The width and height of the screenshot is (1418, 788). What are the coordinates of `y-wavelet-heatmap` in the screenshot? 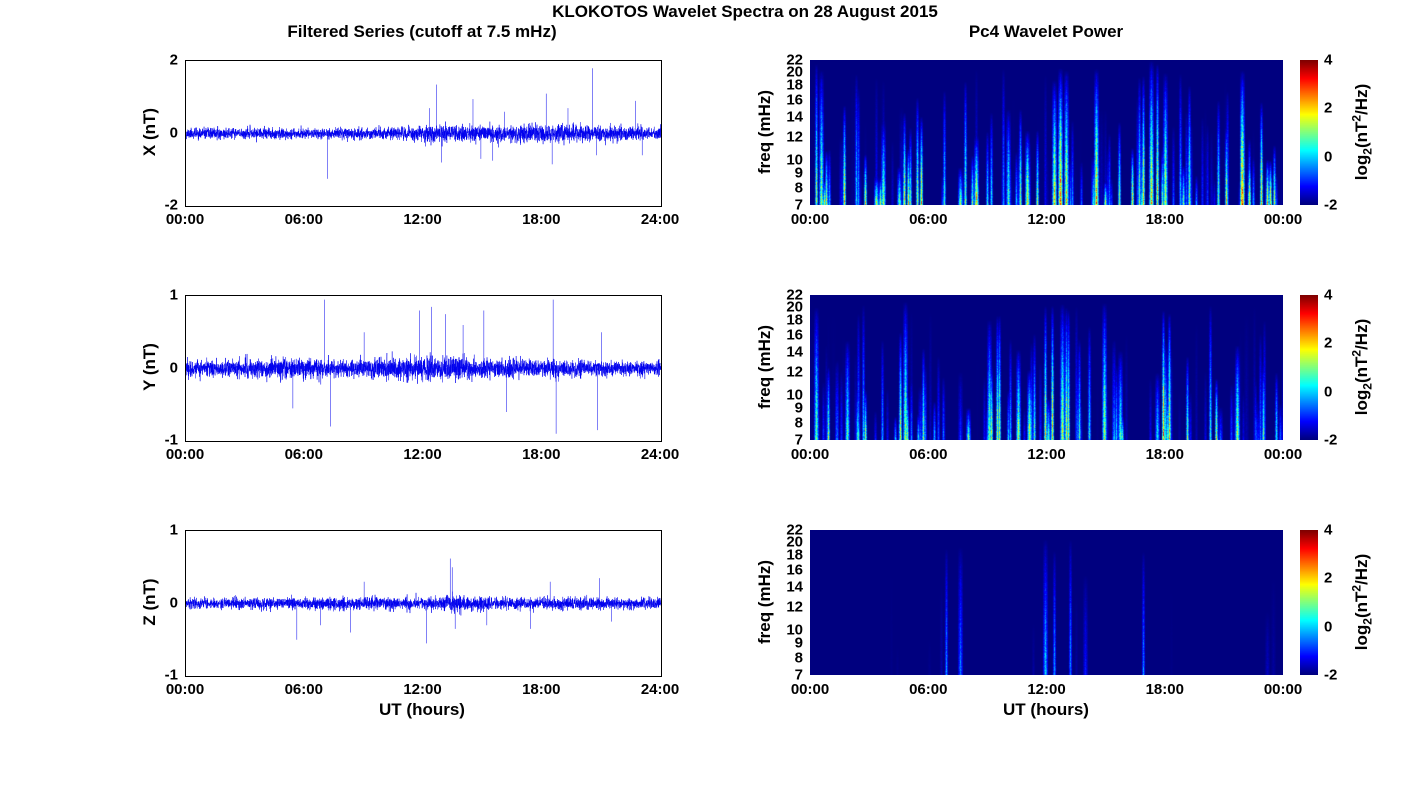 It's located at (1046, 367).